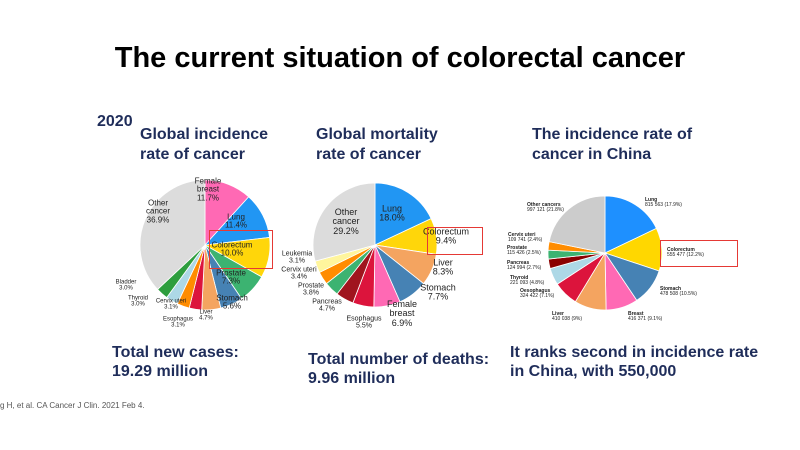  I want to click on chart1-label: Colorectum 10.0%, so click(232, 249).